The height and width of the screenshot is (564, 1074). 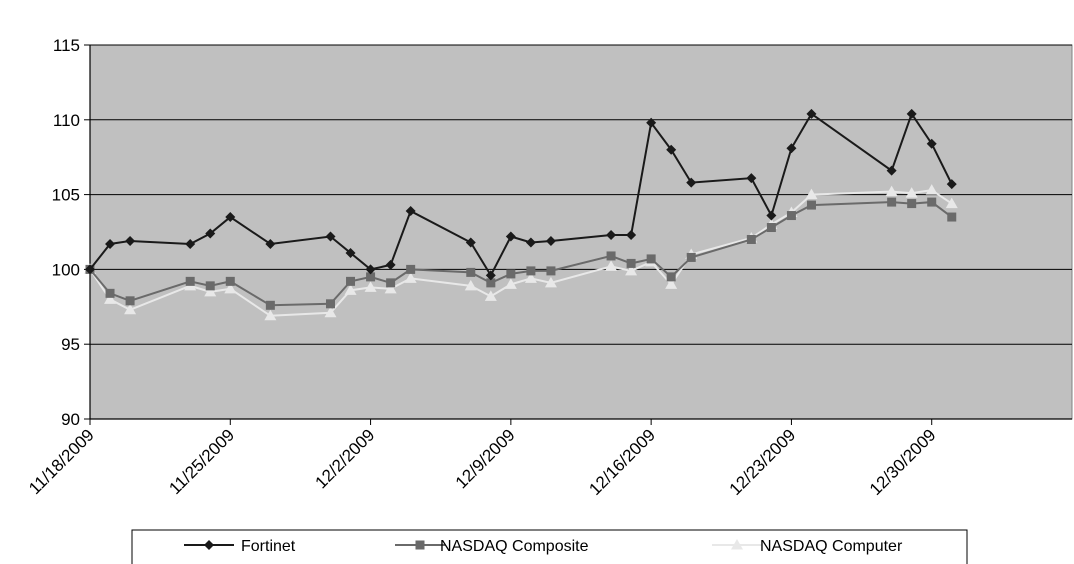 What do you see at coordinates (70, 419) in the screenshot?
I see `y-tick-label: 90` at bounding box center [70, 419].